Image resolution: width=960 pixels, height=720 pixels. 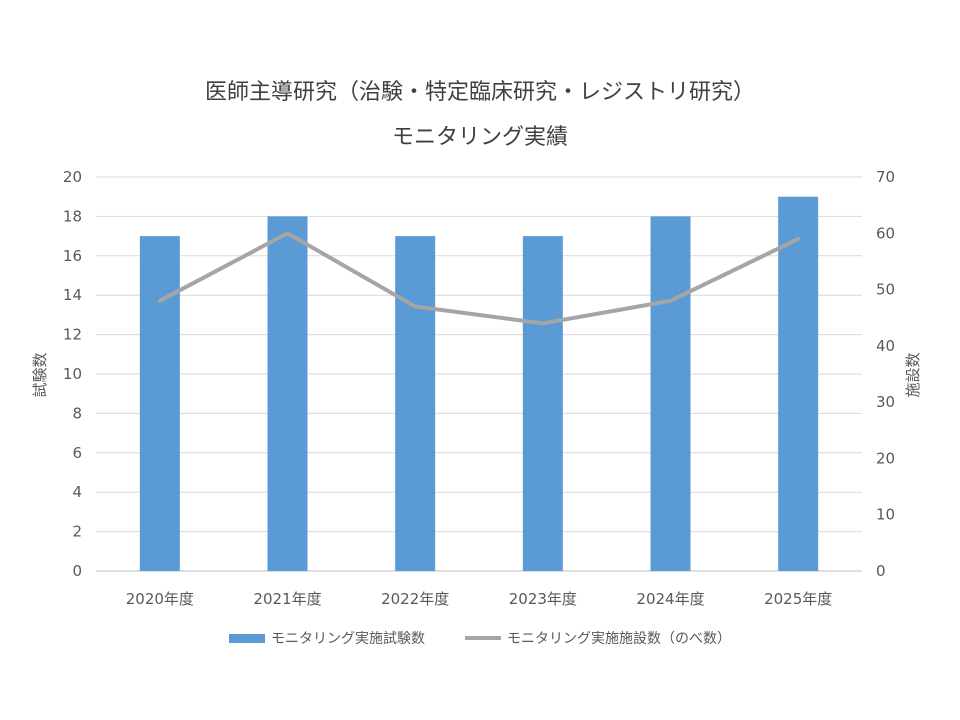 What do you see at coordinates (885, 290) in the screenshot?
I see `right-tick-label: 50` at bounding box center [885, 290].